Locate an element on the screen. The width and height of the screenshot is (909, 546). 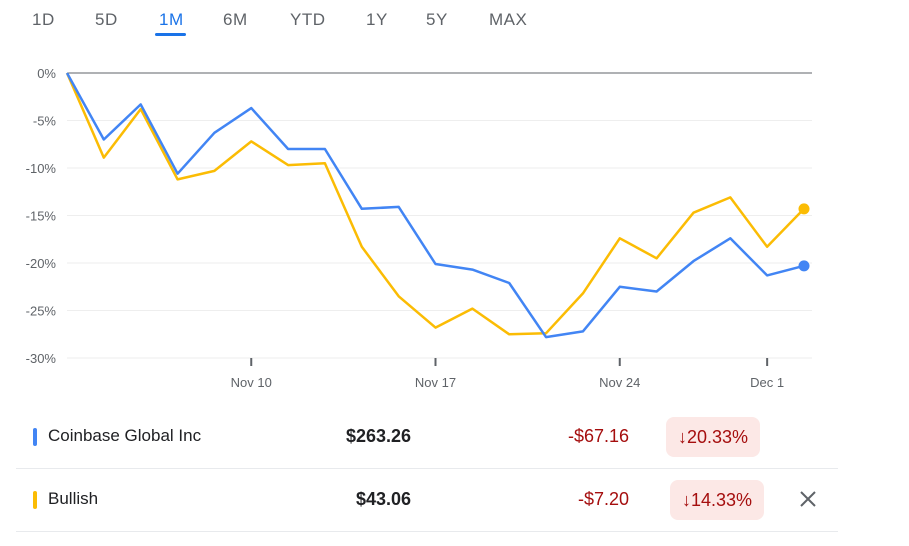
comparison-row-bullish: Bullish $43.06 -$7.20 ↓14.33% is located at coordinates (427, 500).